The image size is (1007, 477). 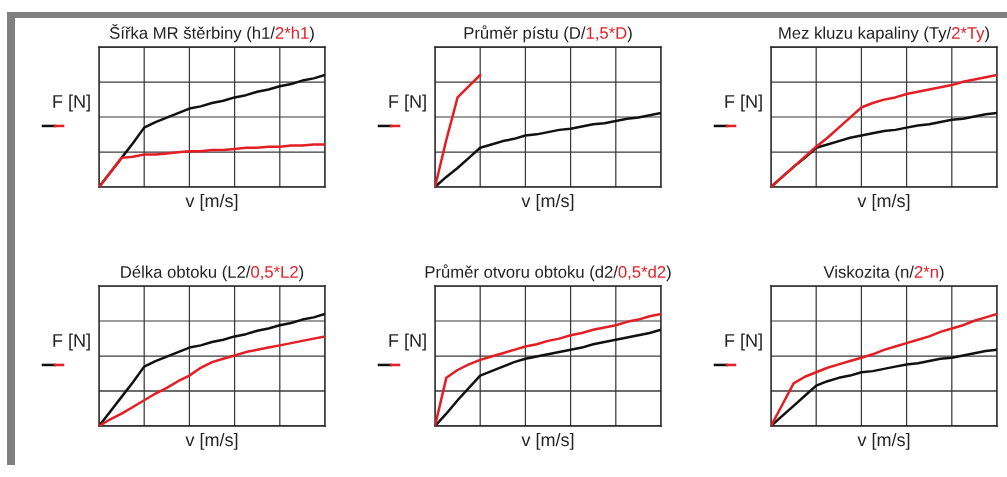 What do you see at coordinates (211, 33) in the screenshot?
I see `chart-title: Šířka MR štěrbiny (h1/2*h1)` at bounding box center [211, 33].